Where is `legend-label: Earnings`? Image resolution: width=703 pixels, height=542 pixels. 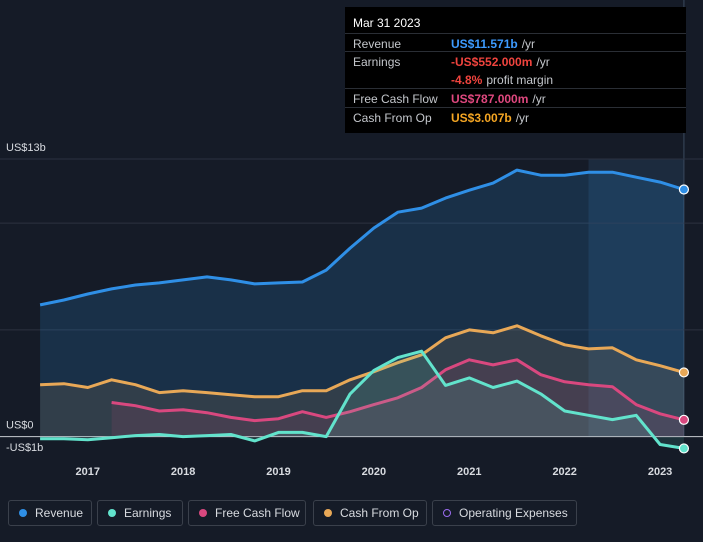 legend-label: Earnings is located at coordinates (148, 513).